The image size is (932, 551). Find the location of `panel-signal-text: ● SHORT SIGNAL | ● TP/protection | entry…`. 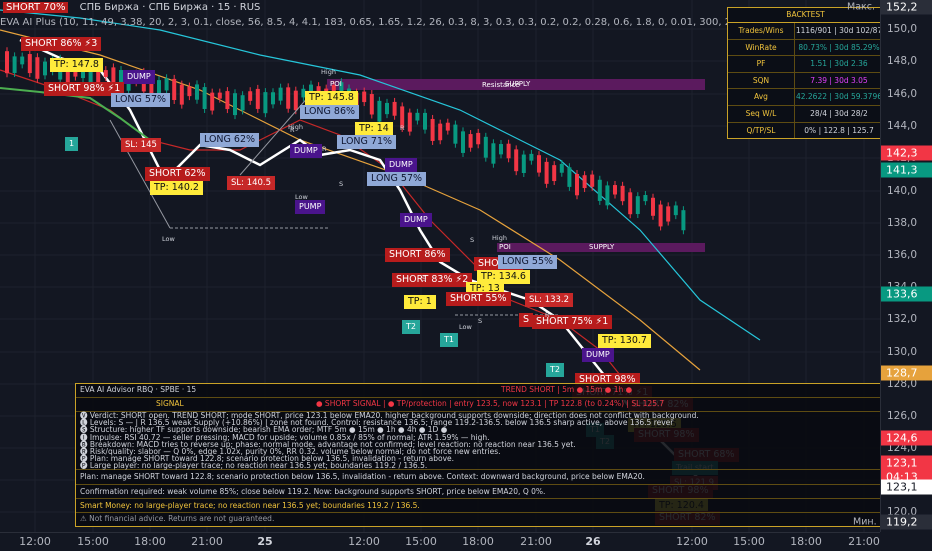

panel-signal-text: ● SHORT SIGNAL | ● TP/protection | entry… is located at coordinates (490, 403).